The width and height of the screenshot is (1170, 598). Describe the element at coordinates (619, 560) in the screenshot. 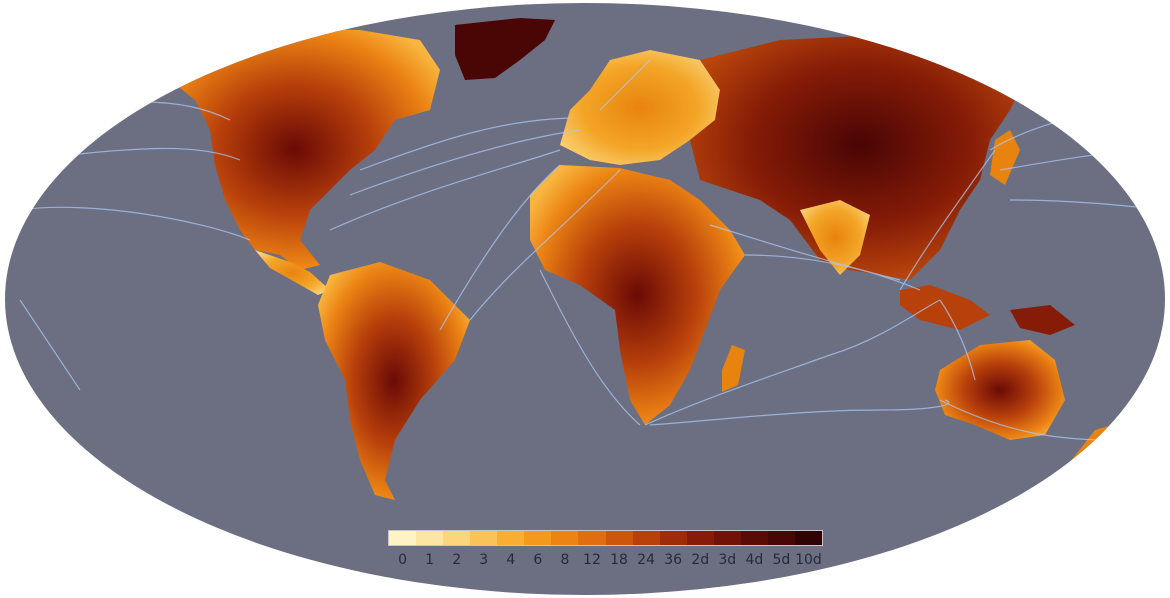

I see `legend-tick-label: 18` at that location.